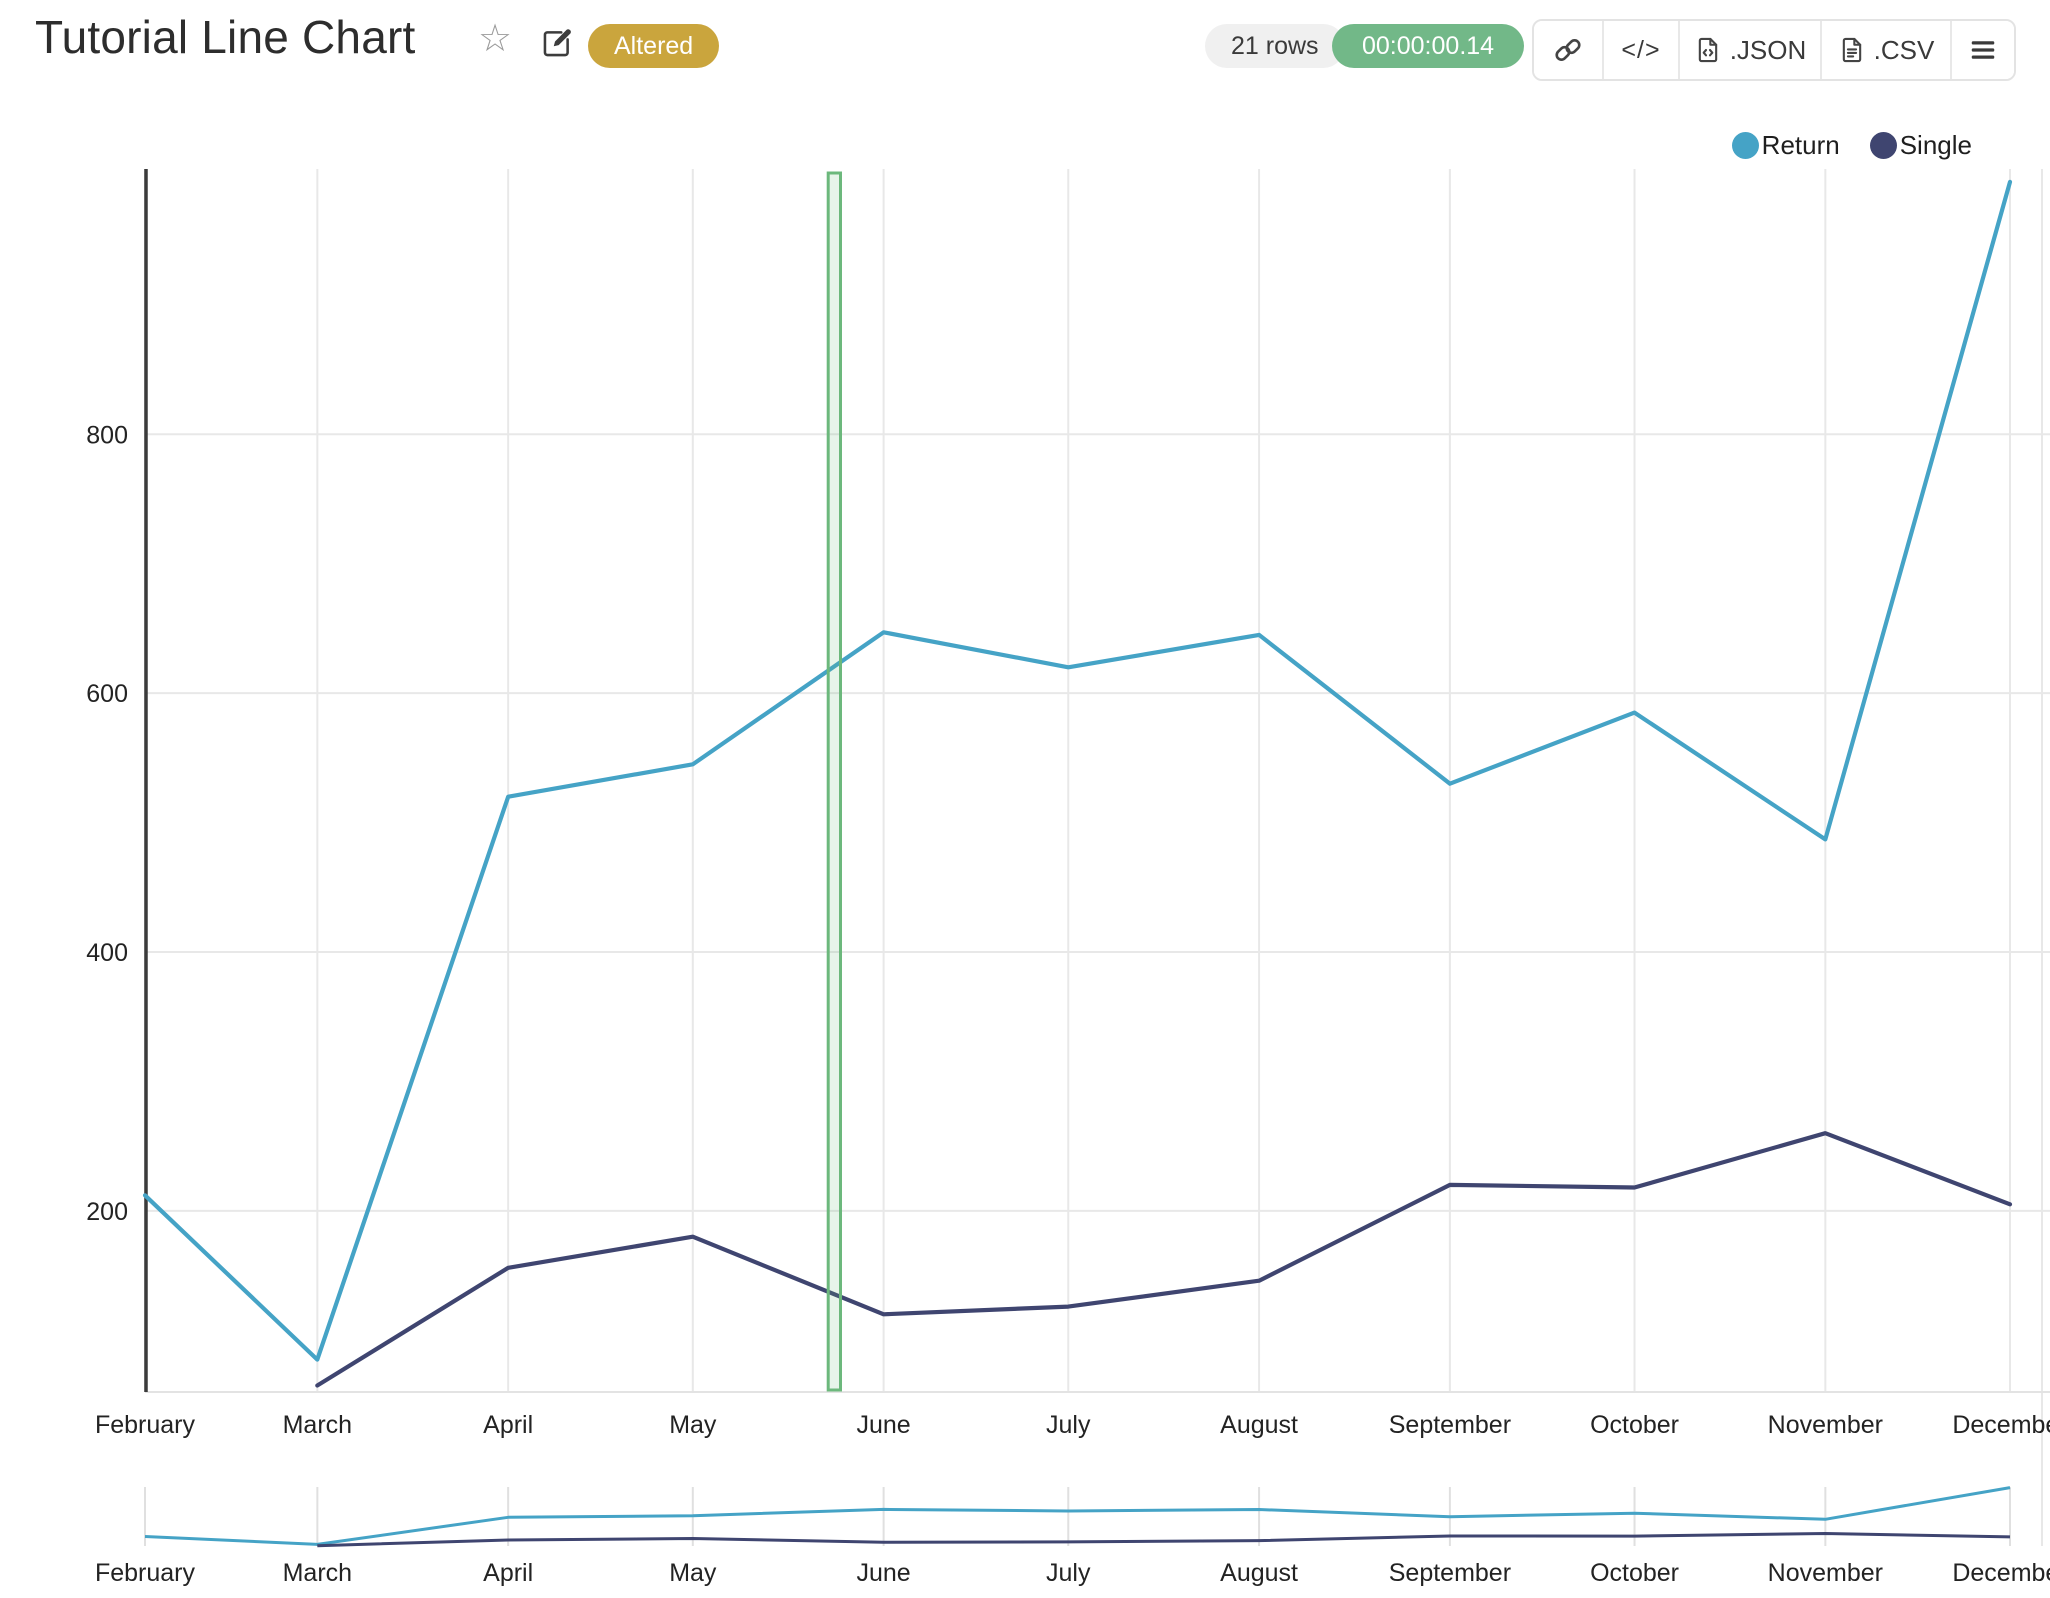 Image resolution: width=2050 pixels, height=1598 pixels. I want to click on json-file-icon, so click(1707, 50).